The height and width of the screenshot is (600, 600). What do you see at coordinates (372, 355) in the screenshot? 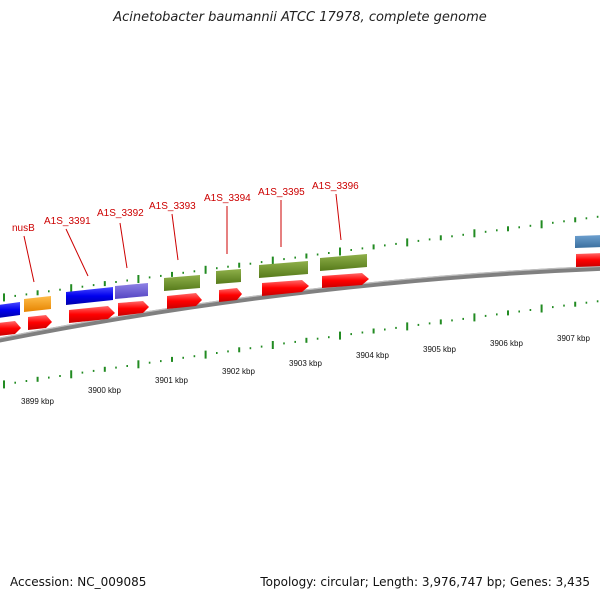
I see `scale-label: 3904 kbp` at bounding box center [372, 355].